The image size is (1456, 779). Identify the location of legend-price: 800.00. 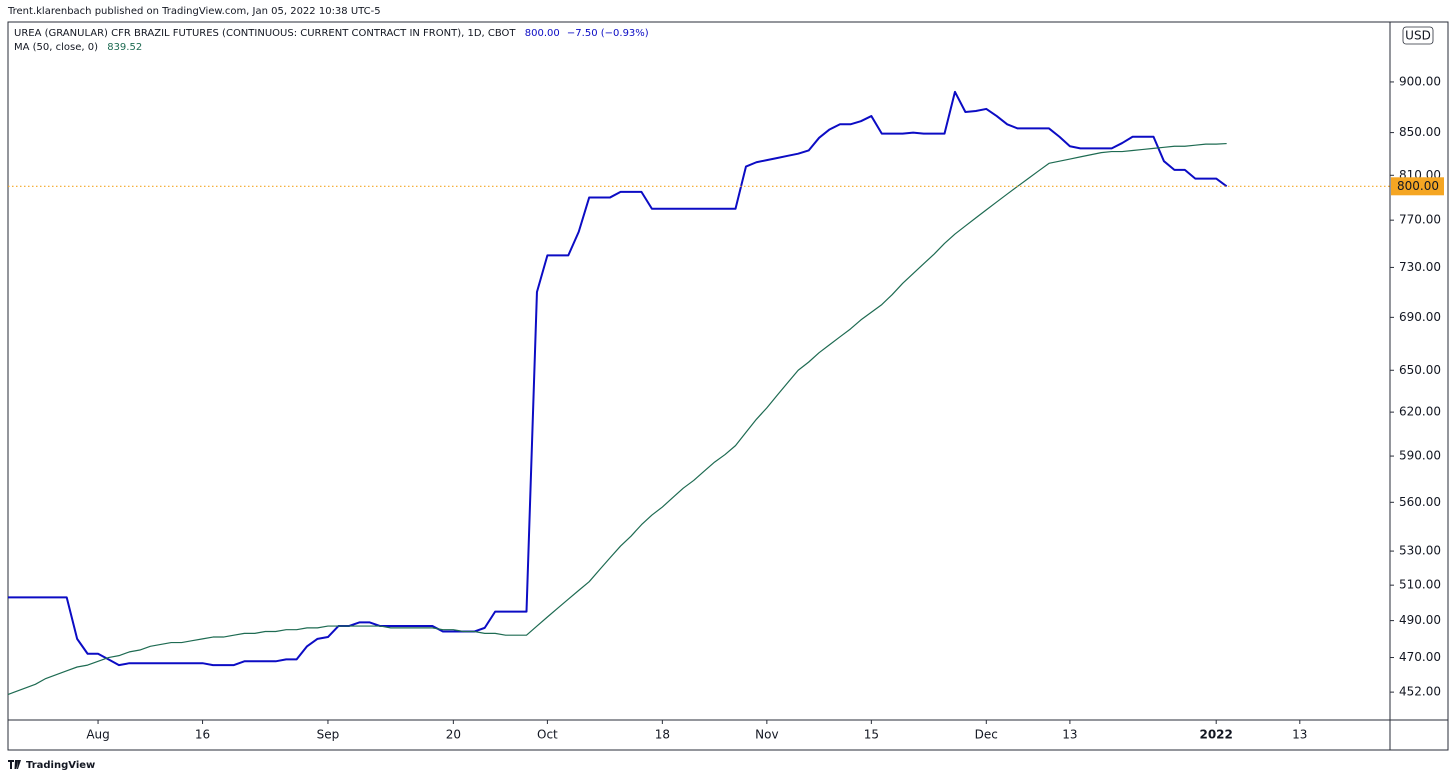
(542, 33).